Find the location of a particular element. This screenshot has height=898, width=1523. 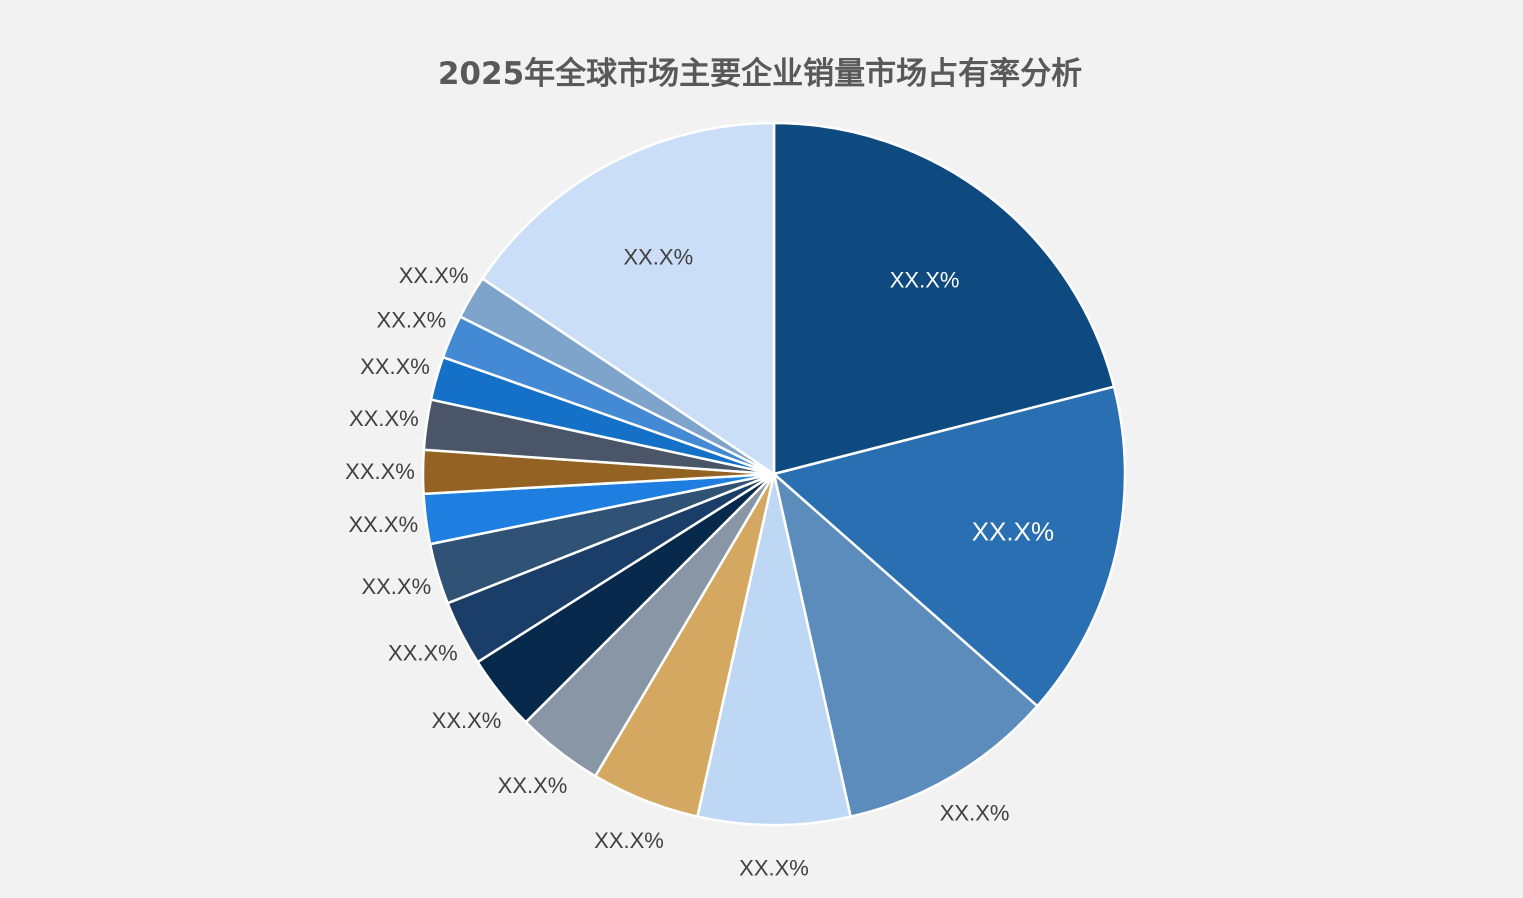

pie-slice-label-5: XX.X% is located at coordinates (629, 840).